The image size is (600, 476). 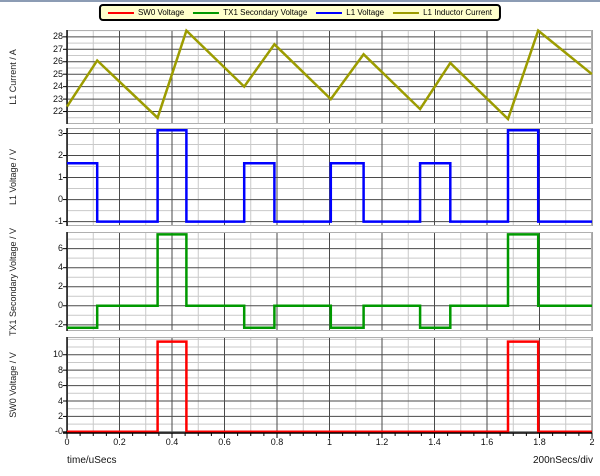 I want to click on y-tick-label: 3, so click(x=60, y=133).